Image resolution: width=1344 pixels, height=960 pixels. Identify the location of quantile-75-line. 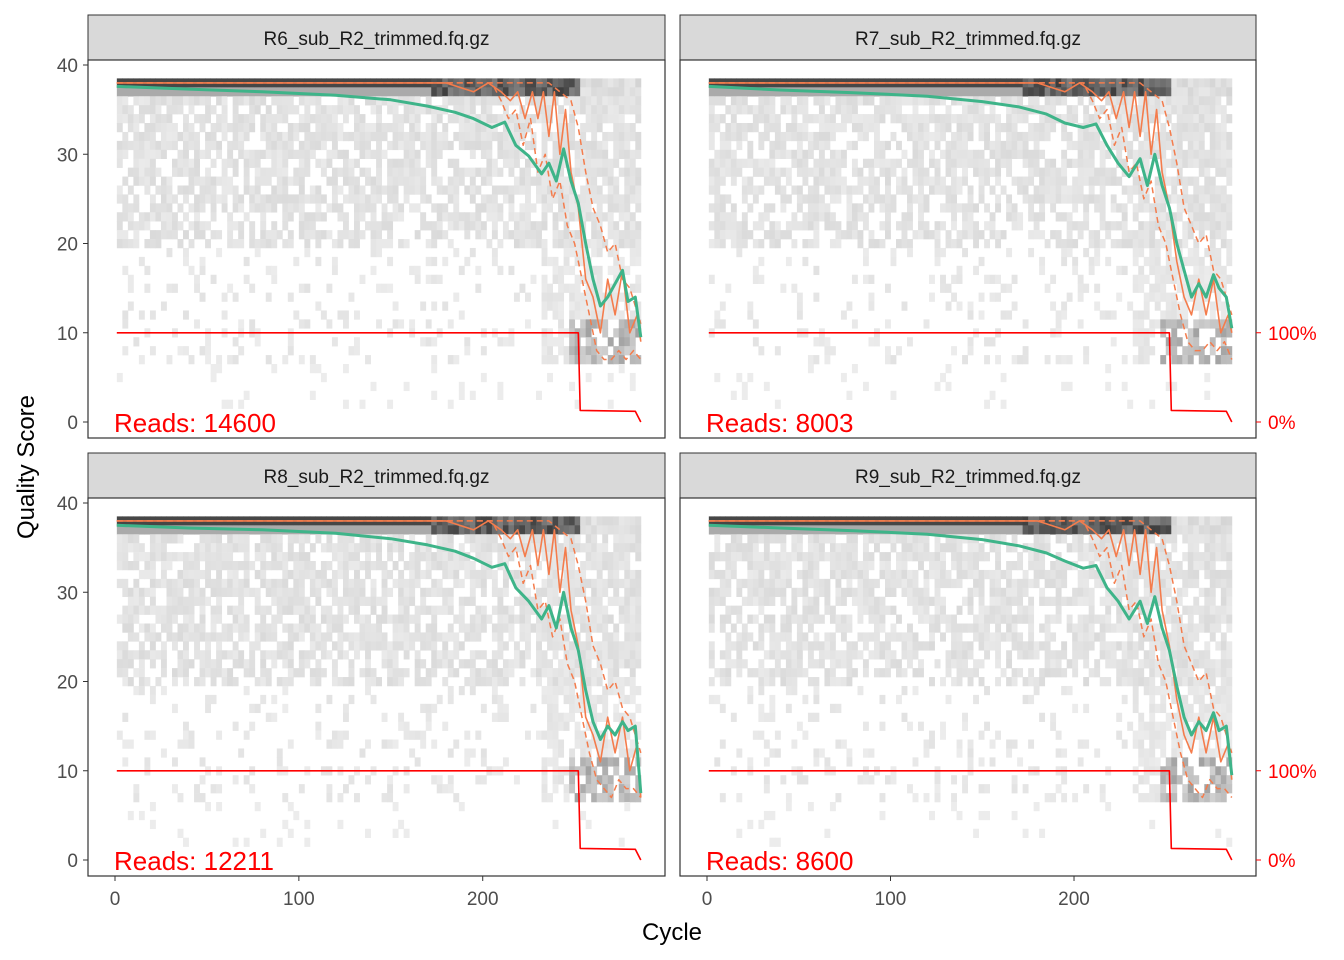
(379, 203).